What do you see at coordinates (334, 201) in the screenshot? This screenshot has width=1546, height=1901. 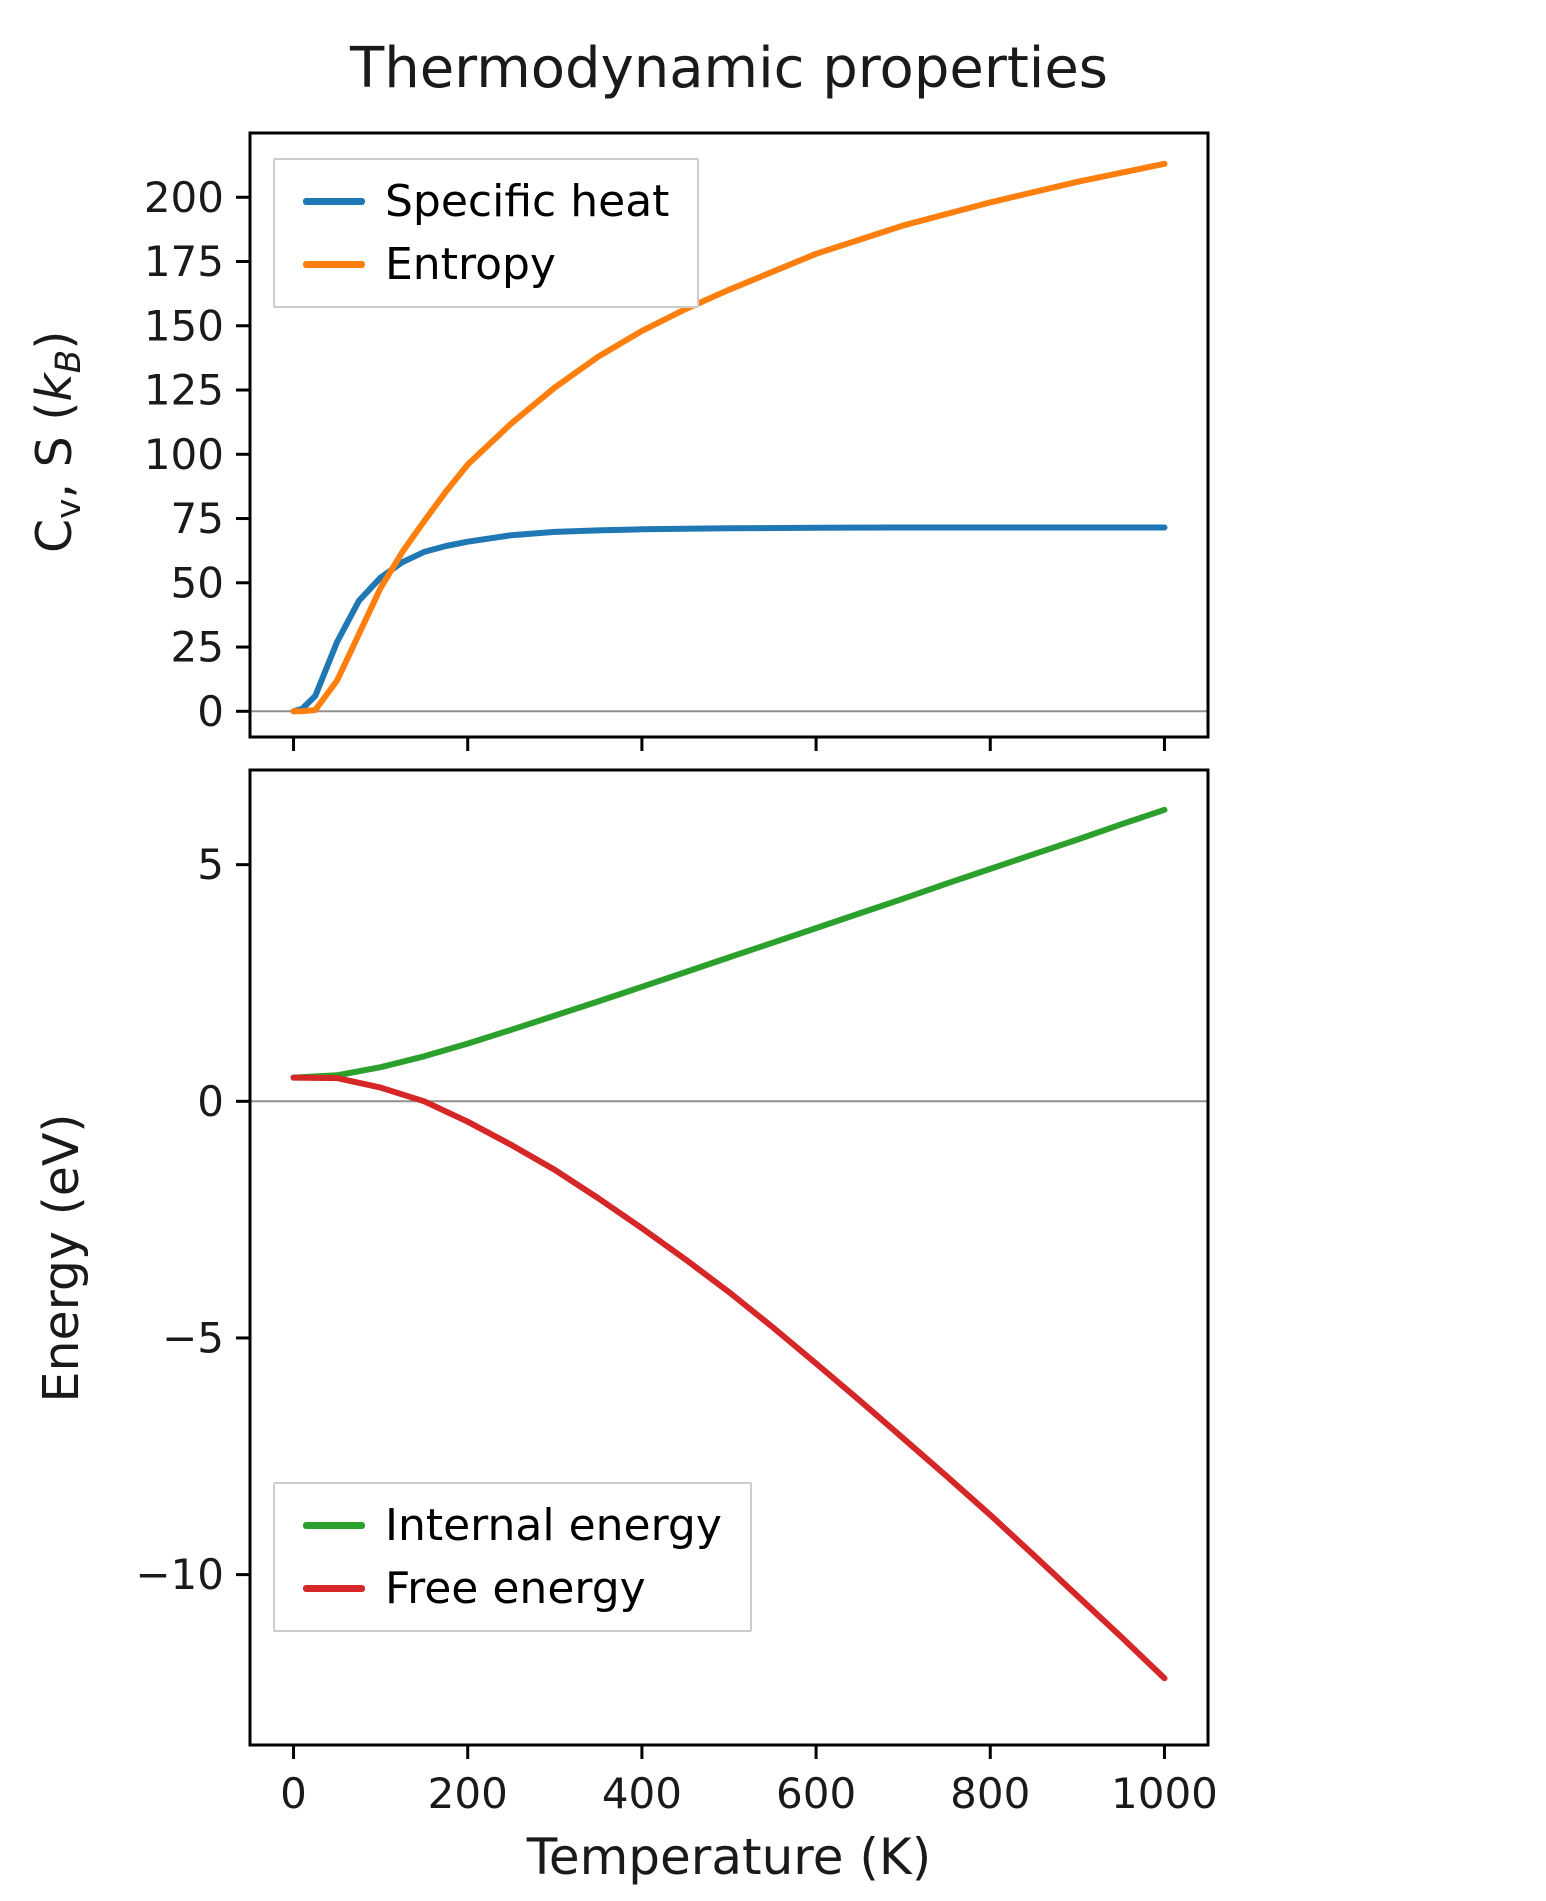 I see `specific-heat-line-swatch` at bounding box center [334, 201].